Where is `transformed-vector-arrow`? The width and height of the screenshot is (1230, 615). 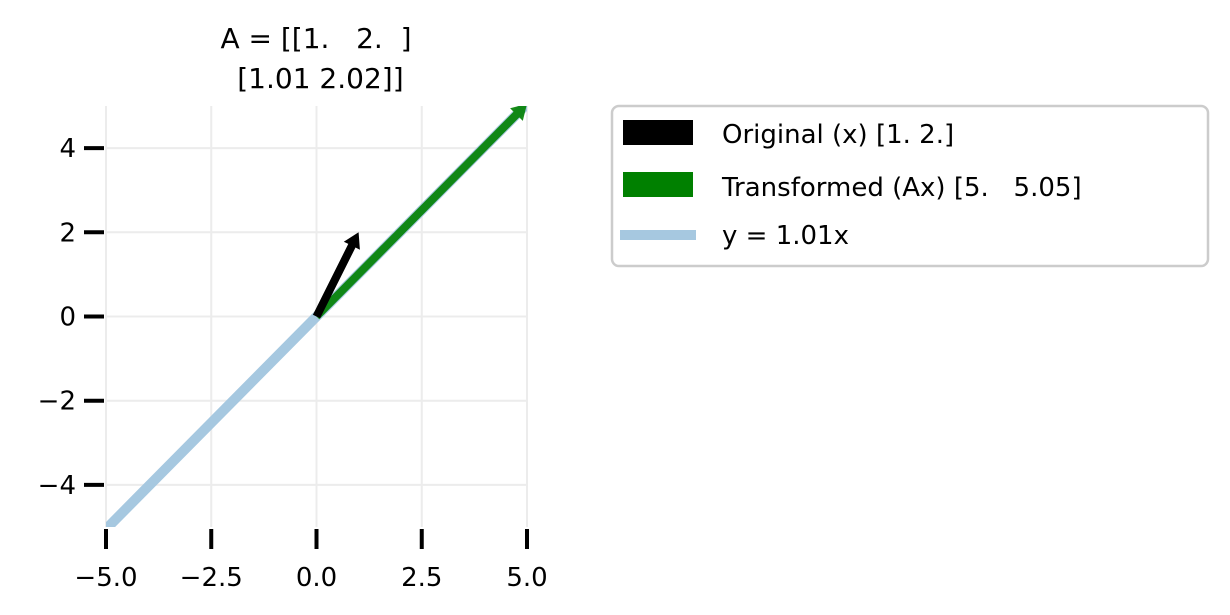
transformed-vector-arrow is located at coordinates (420, 213).